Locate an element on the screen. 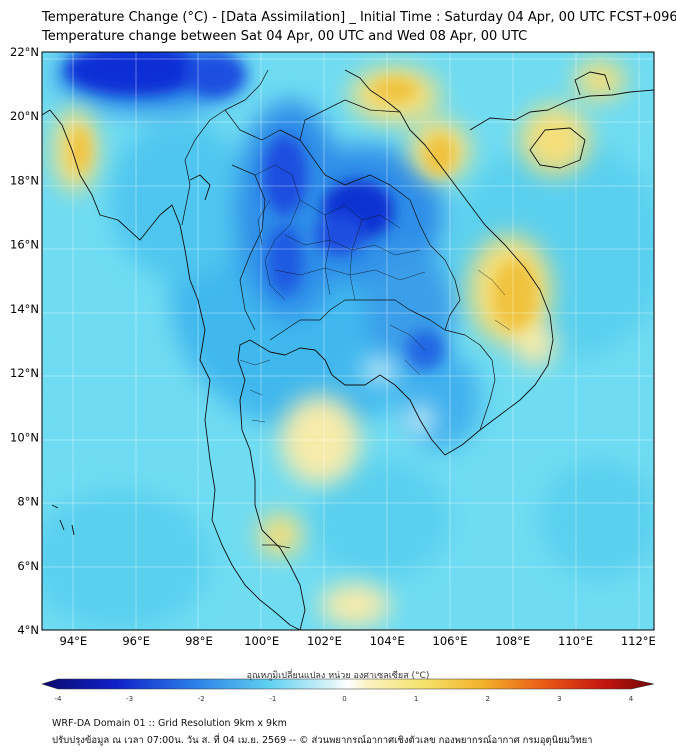  colorbar-ticks: -4 -3 -2 -1 0 1 2 3 4 is located at coordinates (344, 699).